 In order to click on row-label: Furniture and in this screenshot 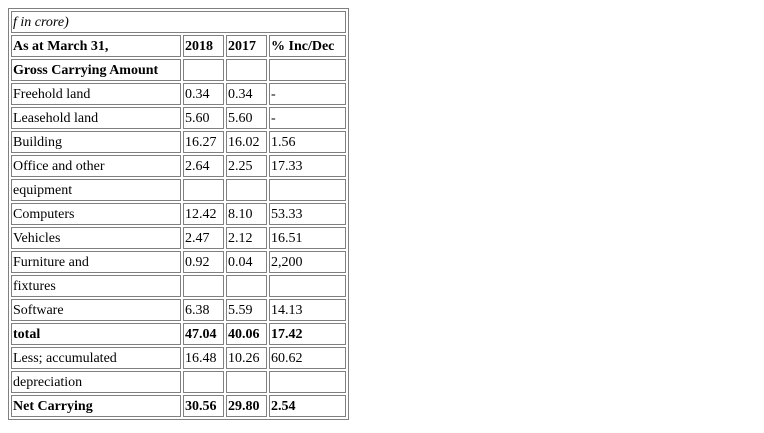, I will do `click(96, 262)`.